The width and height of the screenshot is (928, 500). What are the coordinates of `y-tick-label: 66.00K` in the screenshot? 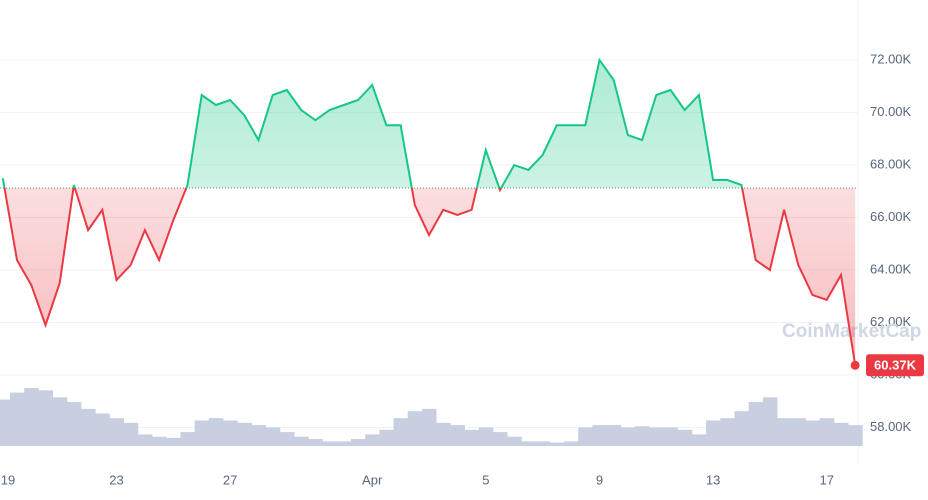 It's located at (891, 216).